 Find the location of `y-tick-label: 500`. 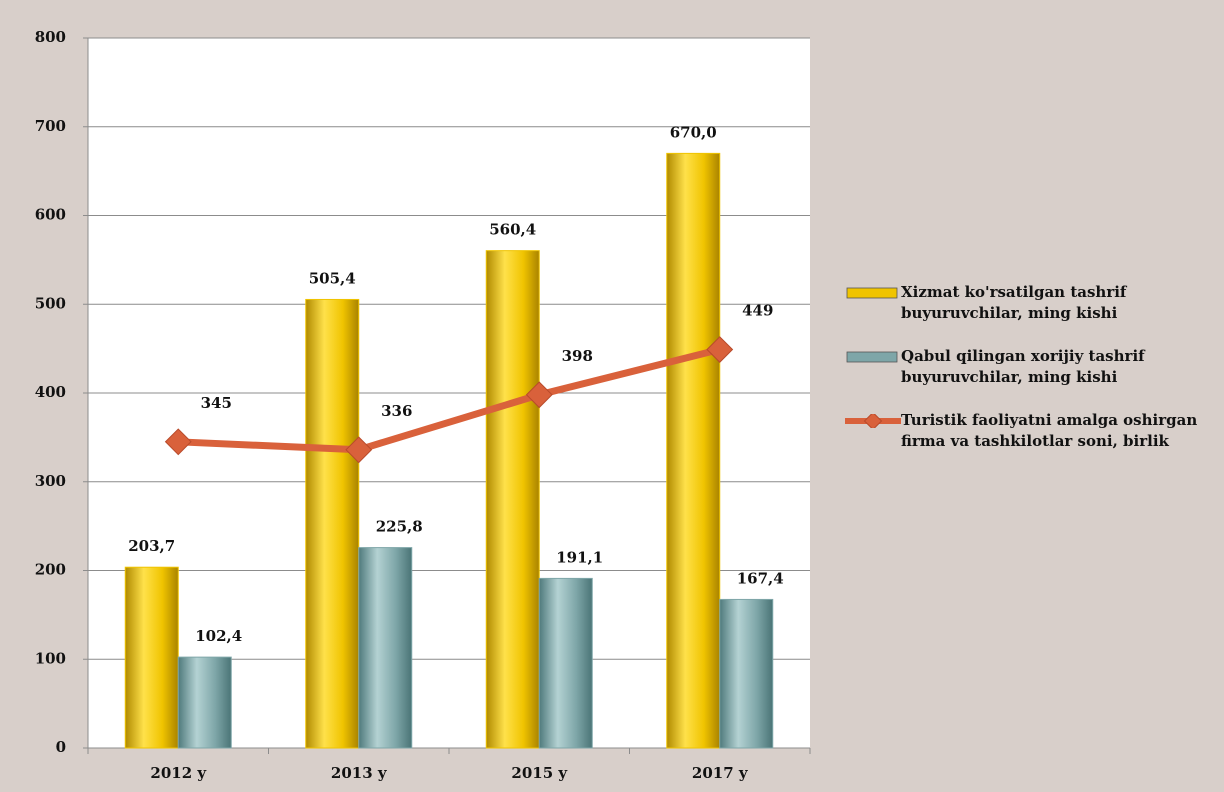

y-tick-label: 500 is located at coordinates (50, 303).